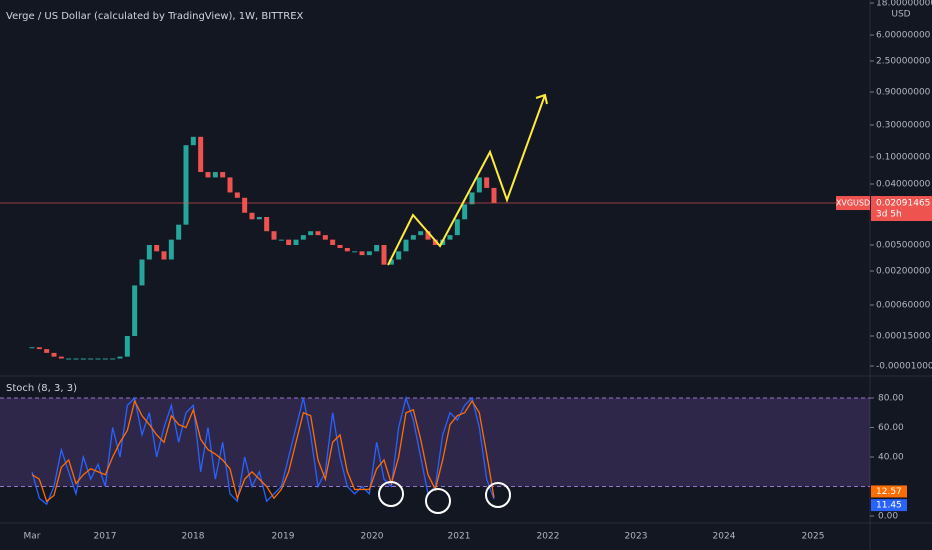 This screenshot has height=550, width=932. I want to click on price-badge, so click(901, 209).